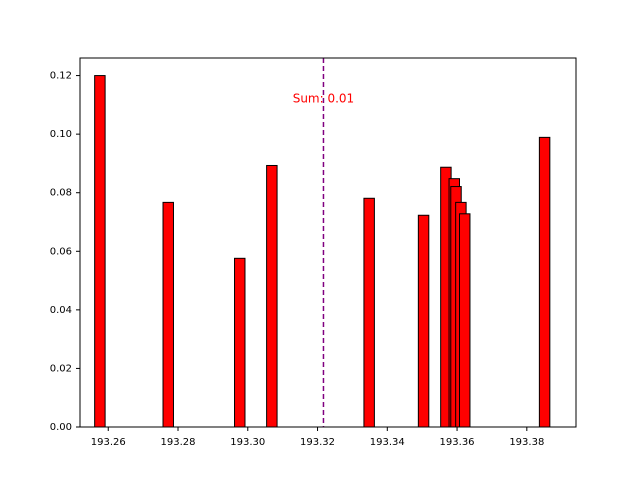 This screenshot has height=480, width=640. Describe the element at coordinates (61, 193) in the screenshot. I see `y-tick-label: 0.08` at that location.